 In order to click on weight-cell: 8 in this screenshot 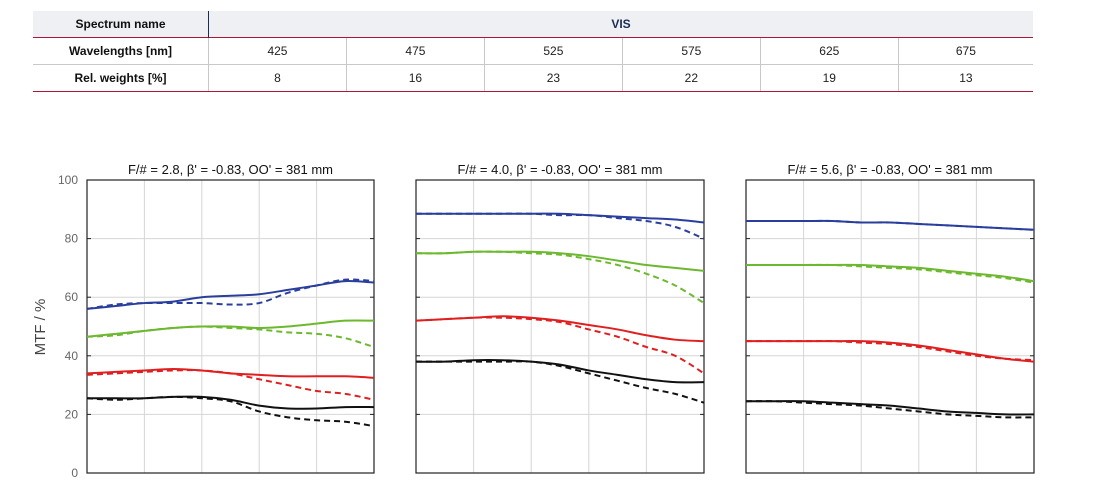, I will do `click(277, 78)`.